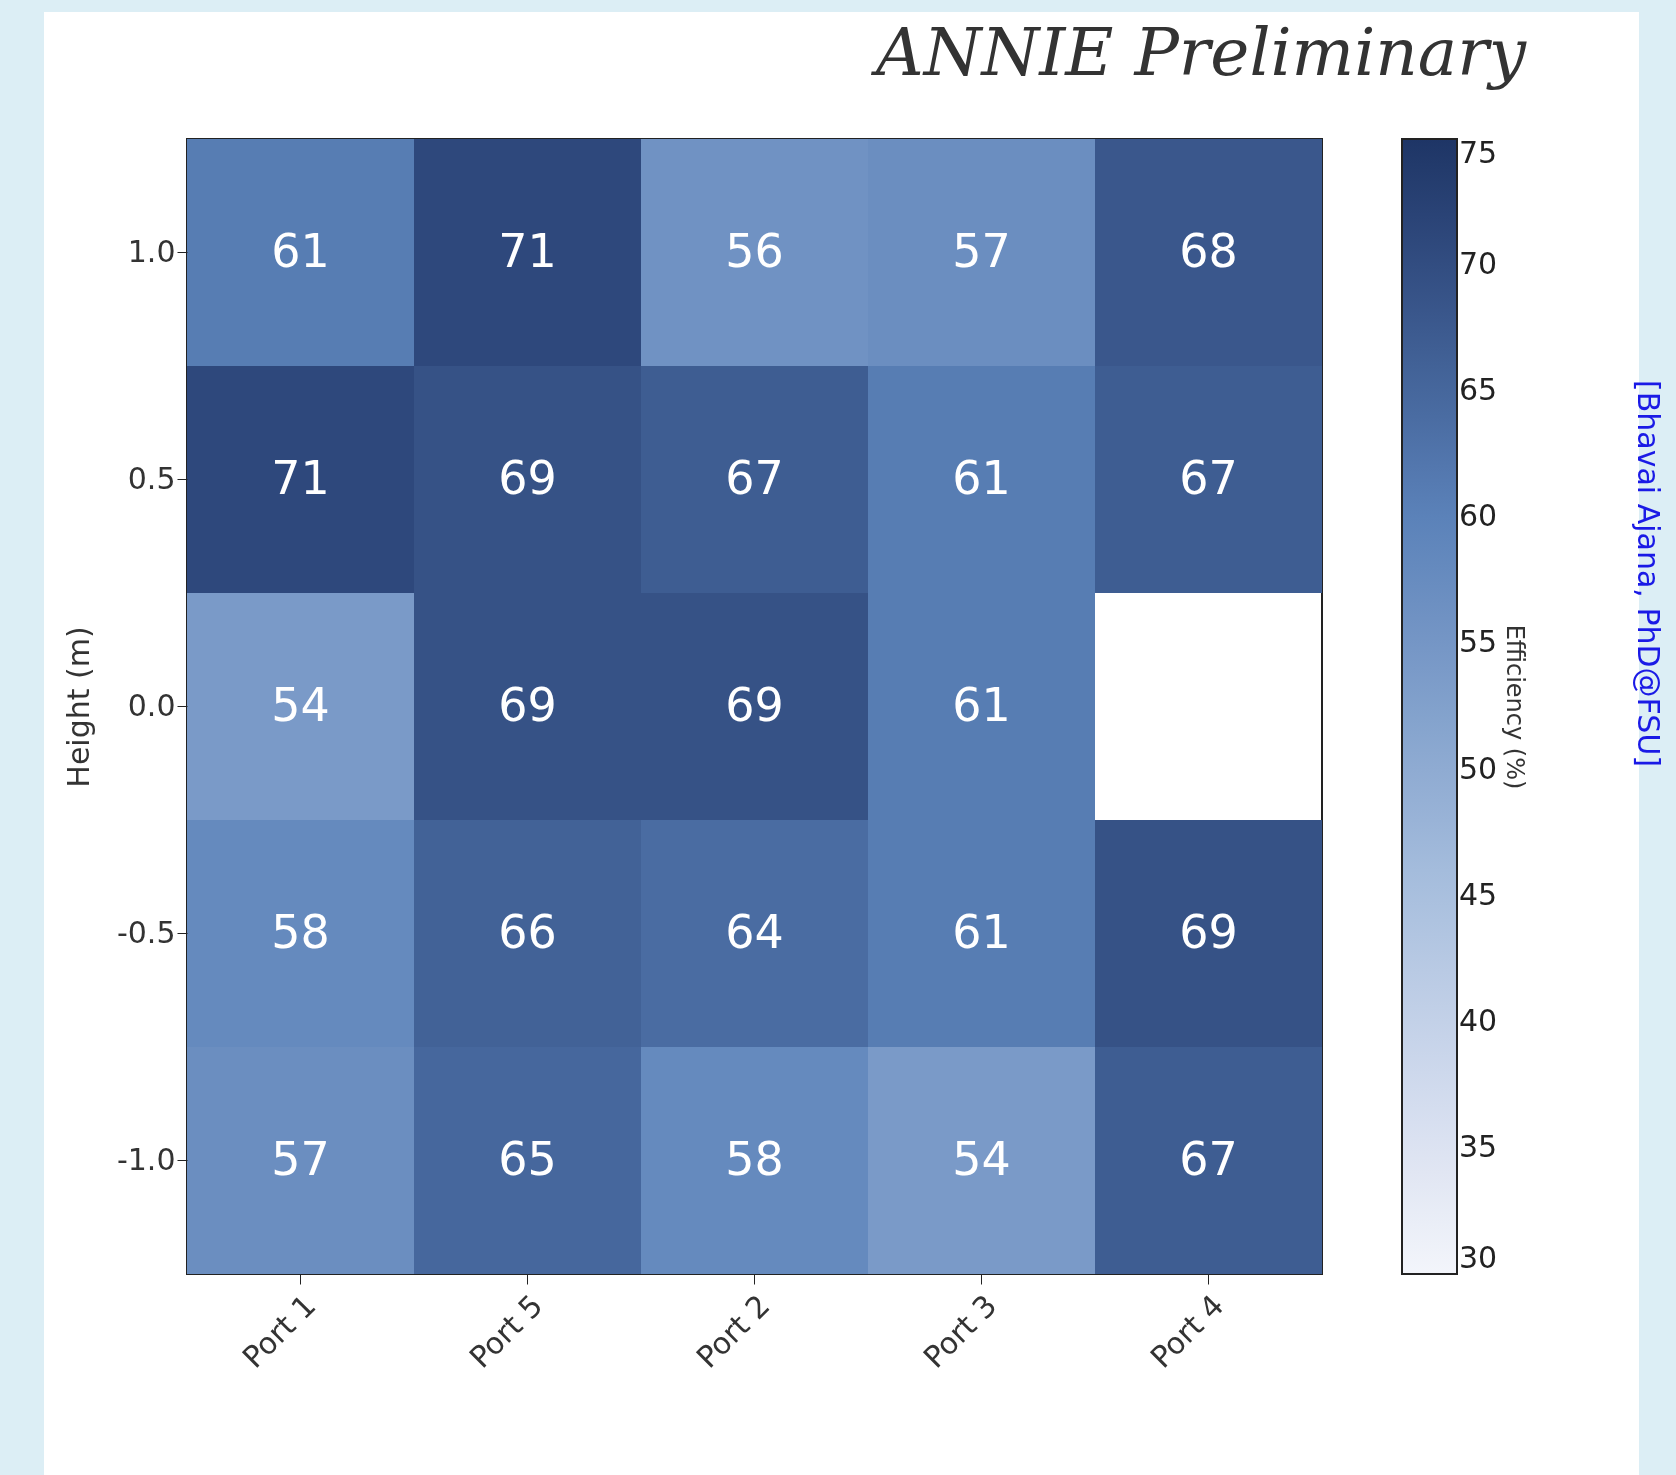 This screenshot has width=1676, height=1475. Describe the element at coordinates (1478, 1020) in the screenshot. I see `color-bar-label: 40` at that location.